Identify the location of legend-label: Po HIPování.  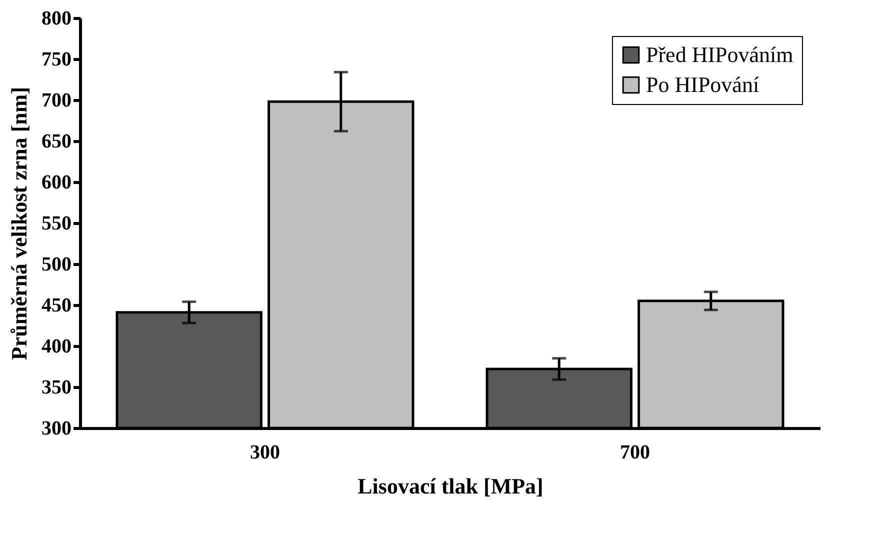
(703, 84).